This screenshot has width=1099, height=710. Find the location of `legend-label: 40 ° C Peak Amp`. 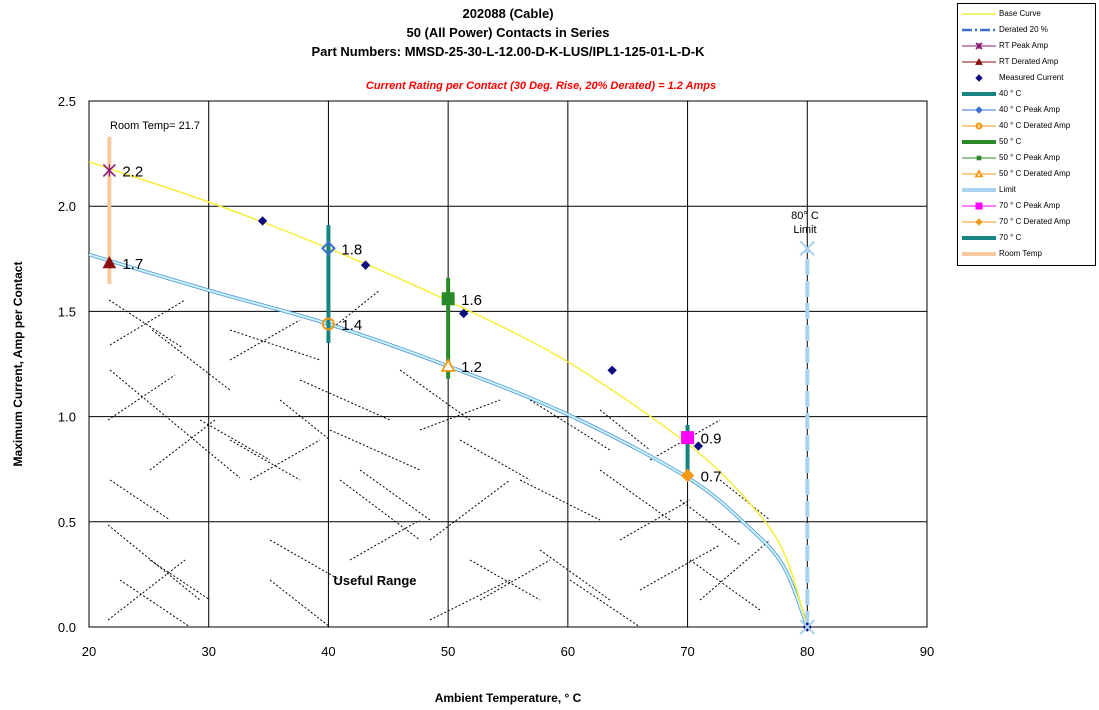

legend-label: 40 ° C Peak Amp is located at coordinates (1030, 109).